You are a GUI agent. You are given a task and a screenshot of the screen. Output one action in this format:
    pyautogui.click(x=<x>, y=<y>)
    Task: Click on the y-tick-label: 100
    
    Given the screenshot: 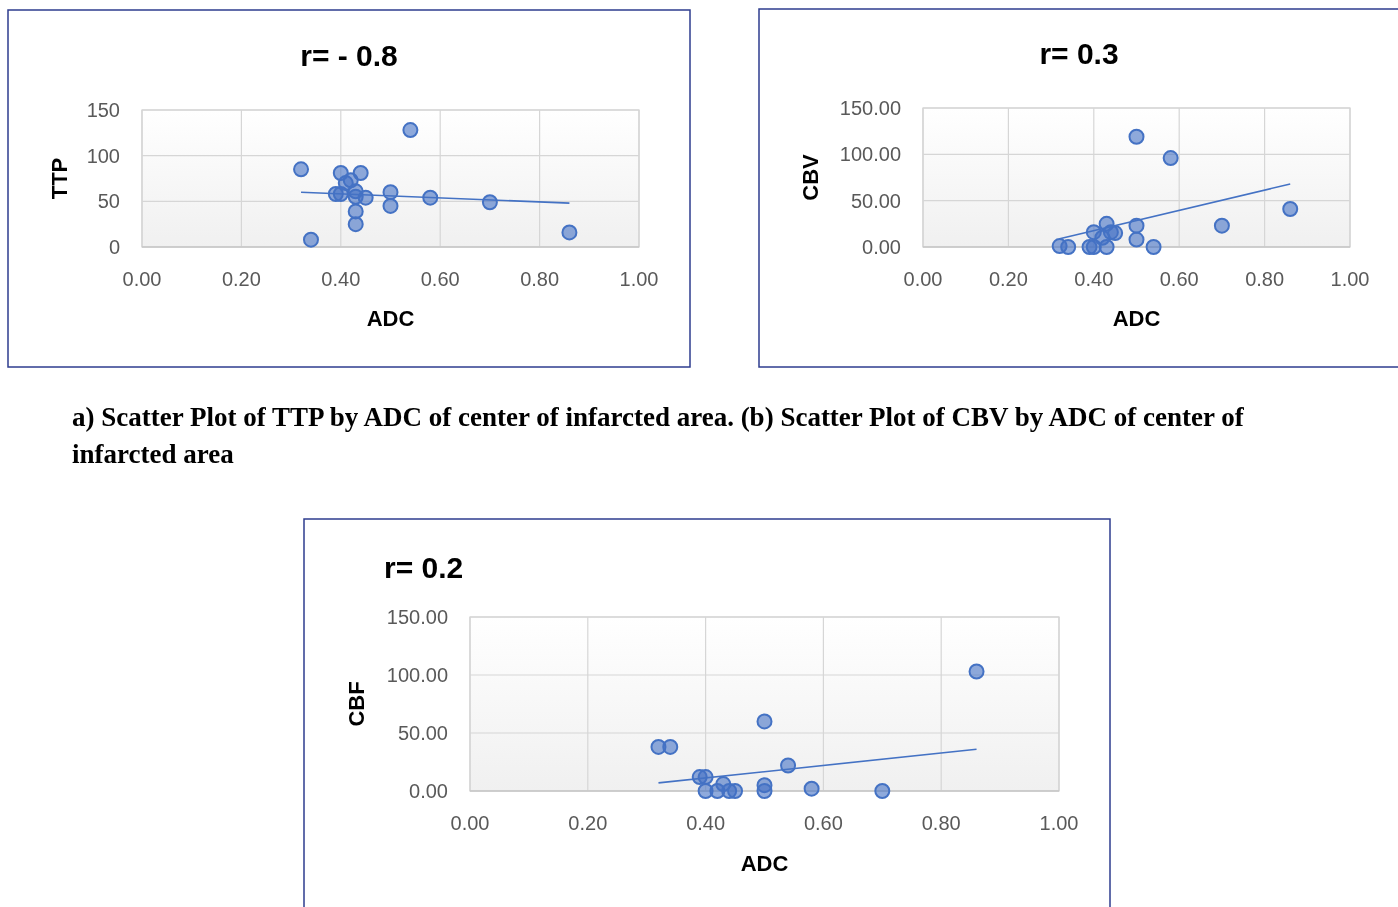 What is the action you would take?
    pyautogui.click(x=103, y=155)
    